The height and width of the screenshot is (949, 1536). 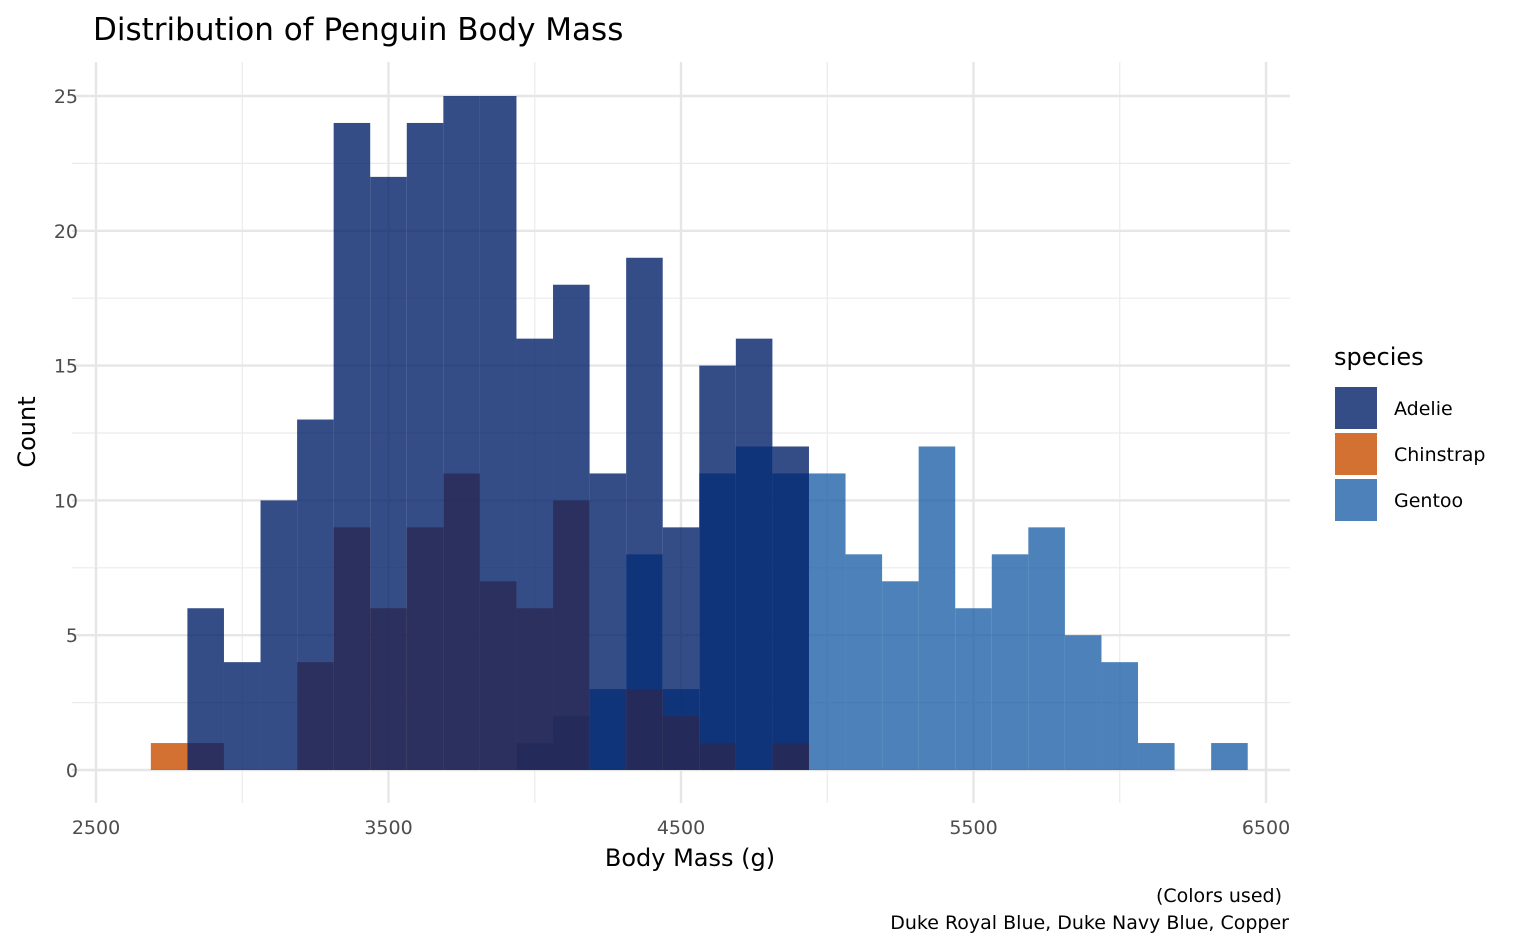 I want to click on x-axis-title: Body Mass (g), so click(x=690, y=858).